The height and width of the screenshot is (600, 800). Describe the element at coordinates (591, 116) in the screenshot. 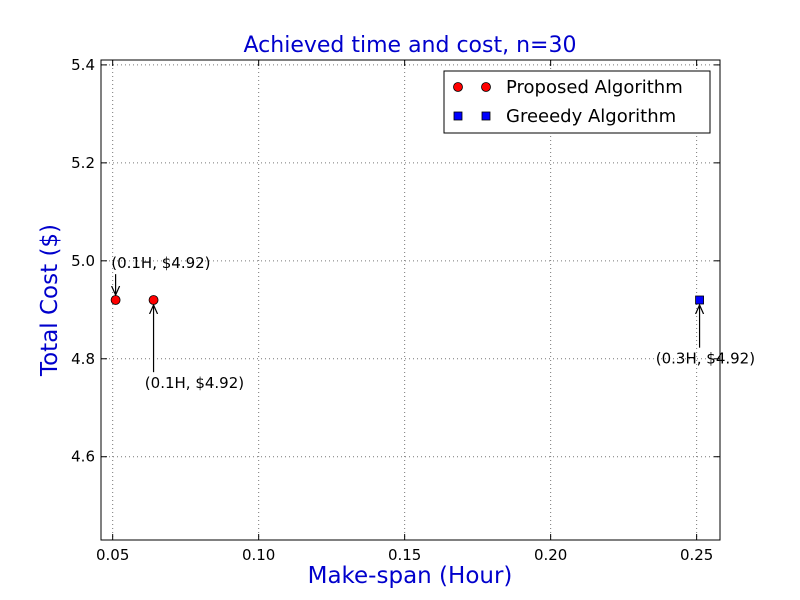

I see `legend-label: Greeedy Algorithm` at that location.